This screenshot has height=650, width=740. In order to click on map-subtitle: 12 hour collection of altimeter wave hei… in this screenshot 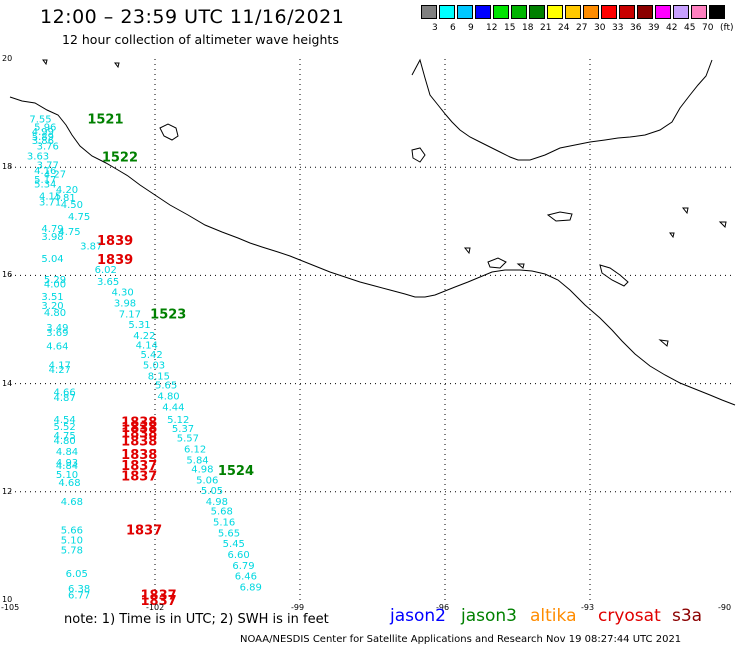, I will do `click(200, 39)`.